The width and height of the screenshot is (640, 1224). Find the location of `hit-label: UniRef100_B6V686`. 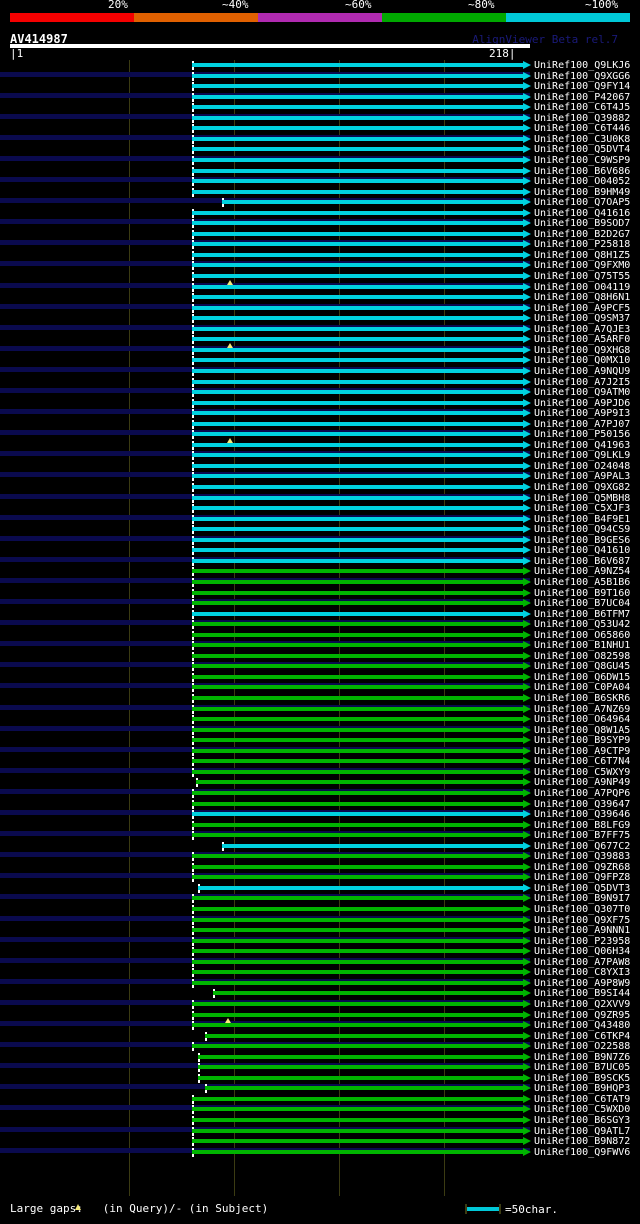

hit-label: UniRef100_B6V686 is located at coordinates (582, 171).